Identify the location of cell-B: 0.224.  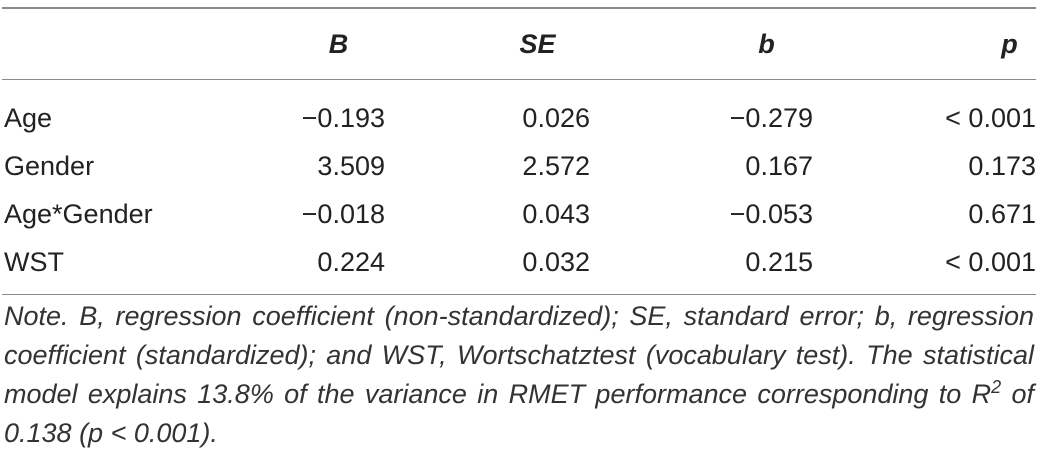
(293, 266).